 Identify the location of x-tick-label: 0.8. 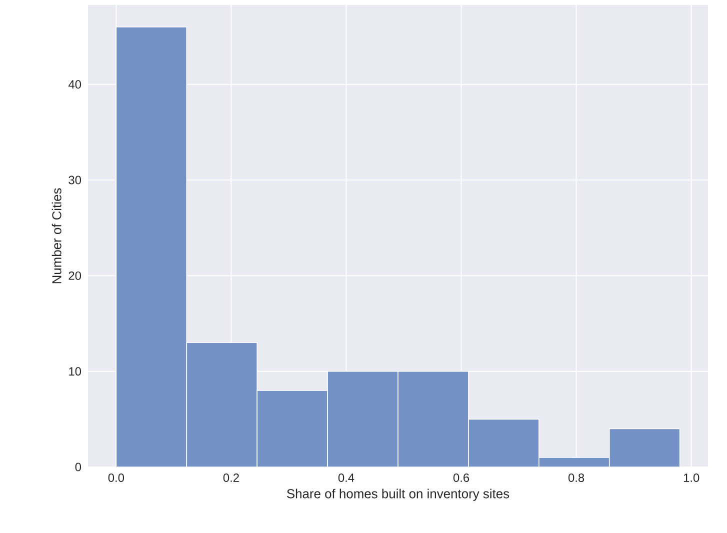
(576, 478).